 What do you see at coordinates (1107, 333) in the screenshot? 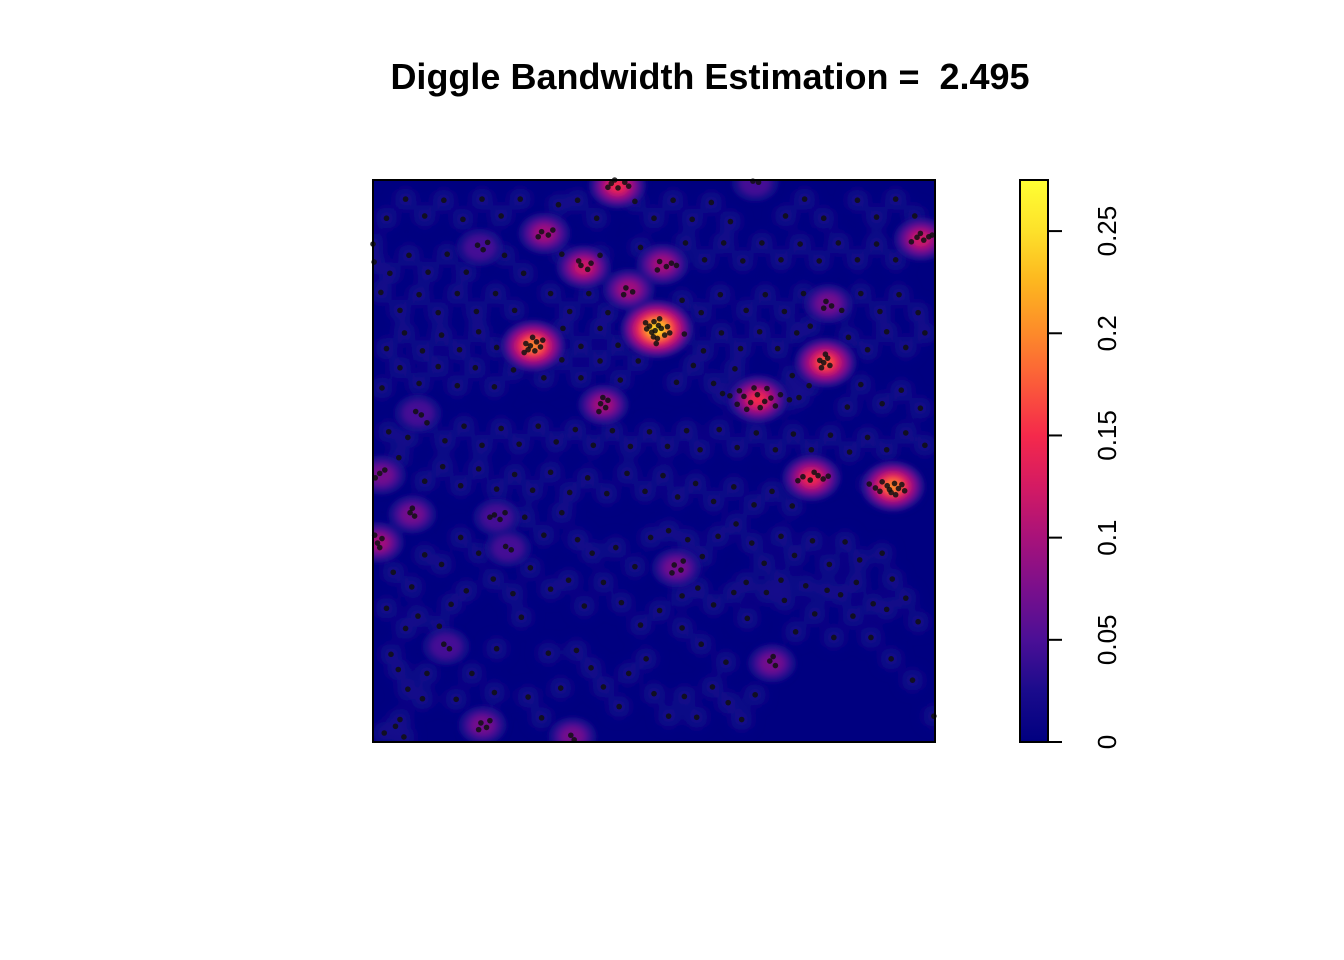
I see `colorbar-tick-label: 0.2` at bounding box center [1107, 333].